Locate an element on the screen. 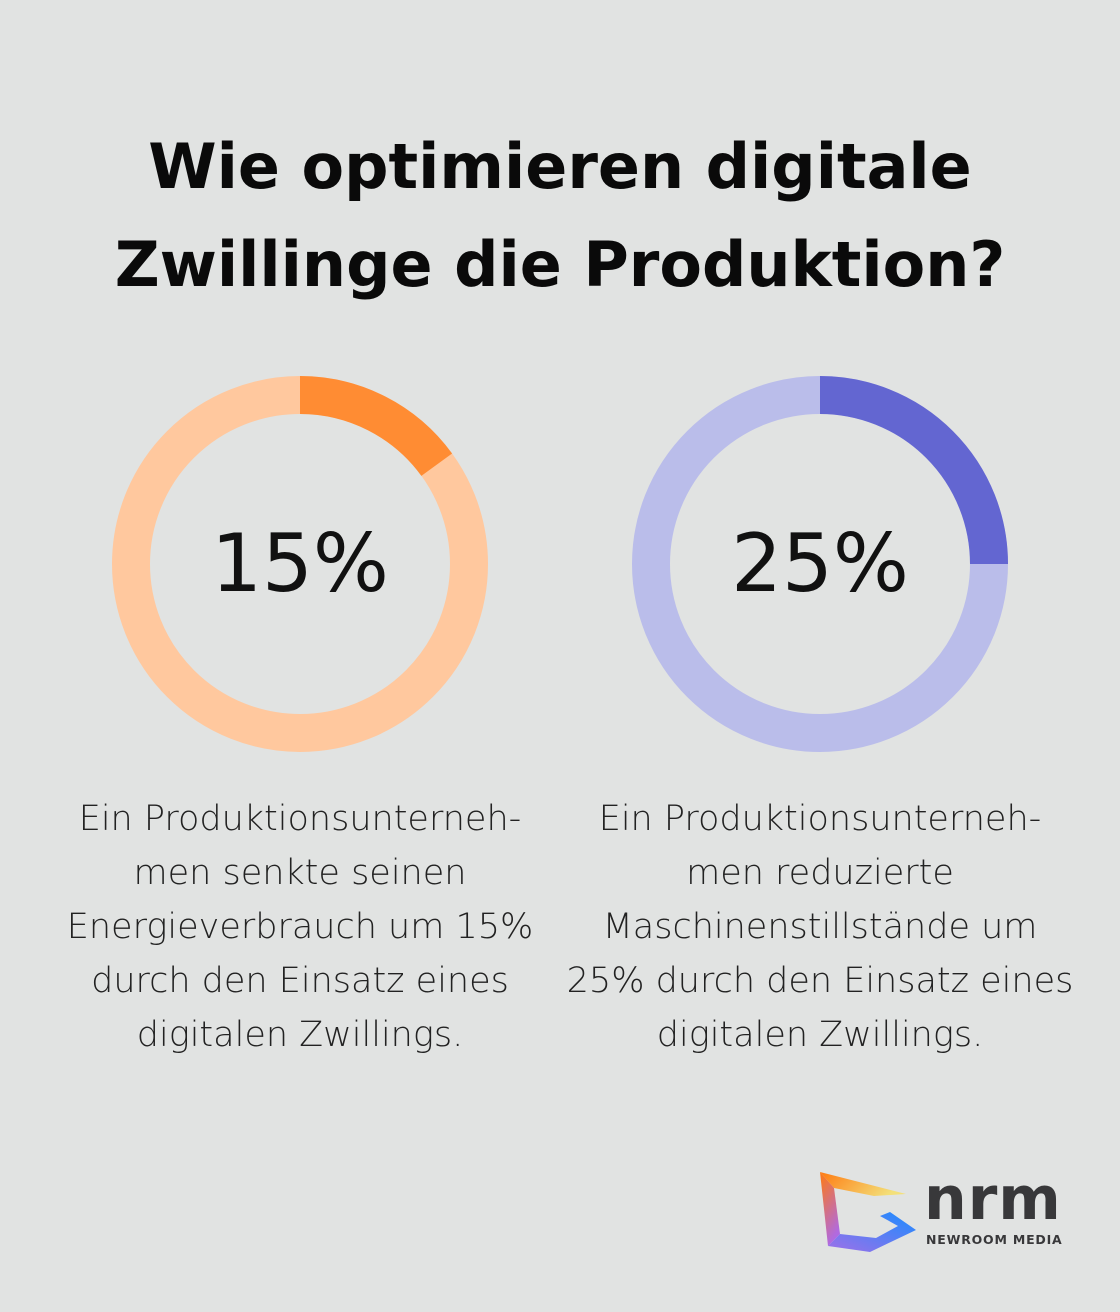 The height and width of the screenshot is (1312, 1120). logo-wordmark: nrm is located at coordinates (993, 1199).